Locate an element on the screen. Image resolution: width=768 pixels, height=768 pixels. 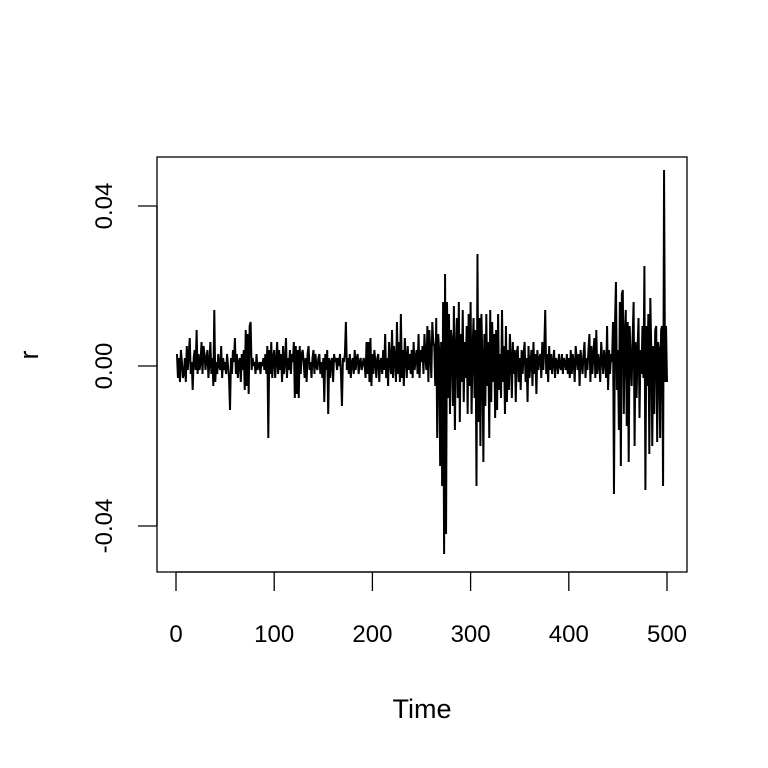
y-tick-label: -0.04 is located at coordinates (104, 526).